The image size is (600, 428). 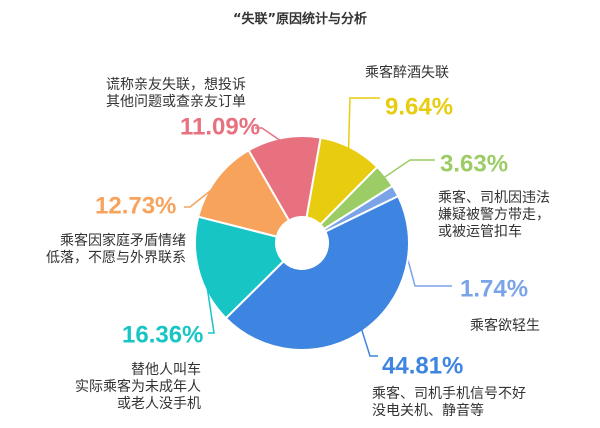 What do you see at coordinates (138, 386) in the screenshot?
I see `category-label-proxy: 实际乘客为未成年人` at bounding box center [138, 386].